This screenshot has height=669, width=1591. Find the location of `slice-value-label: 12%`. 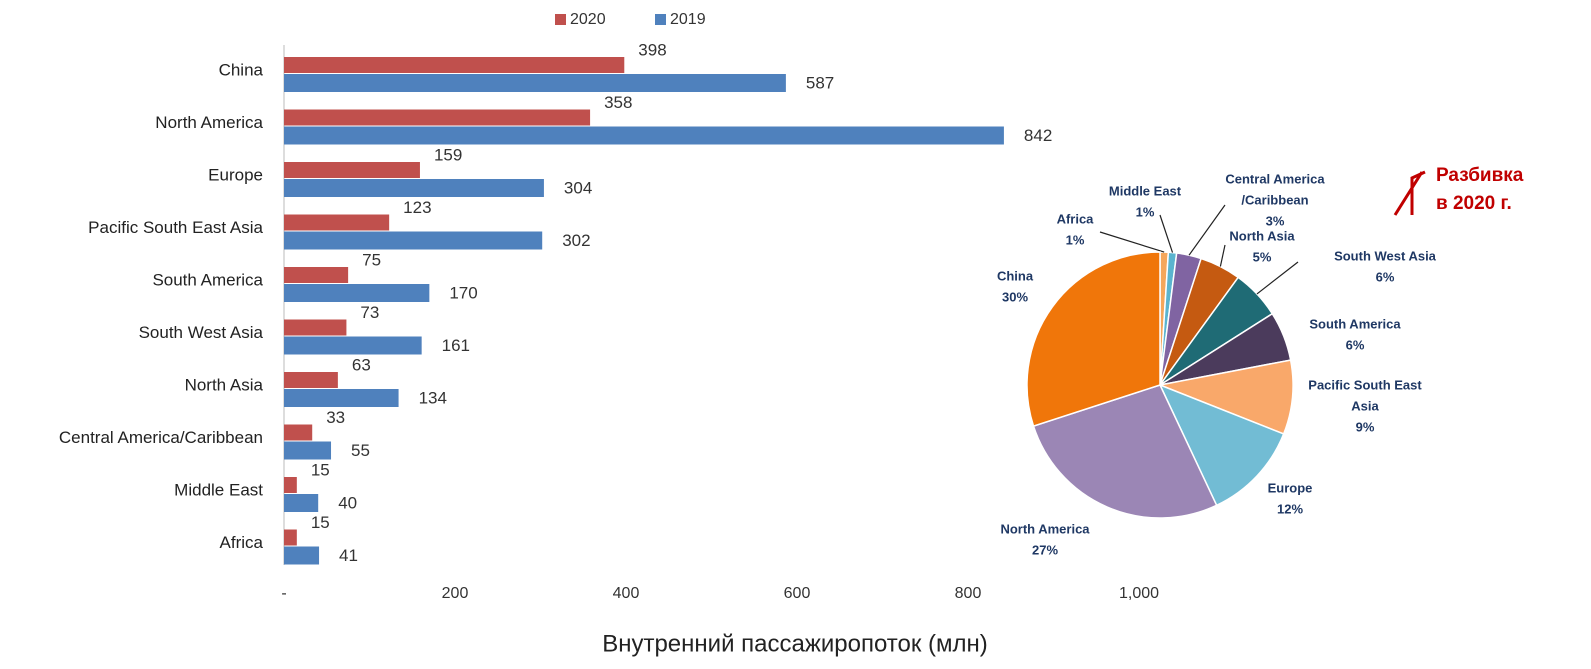

slice-value-label: 12% is located at coordinates (1290, 508).